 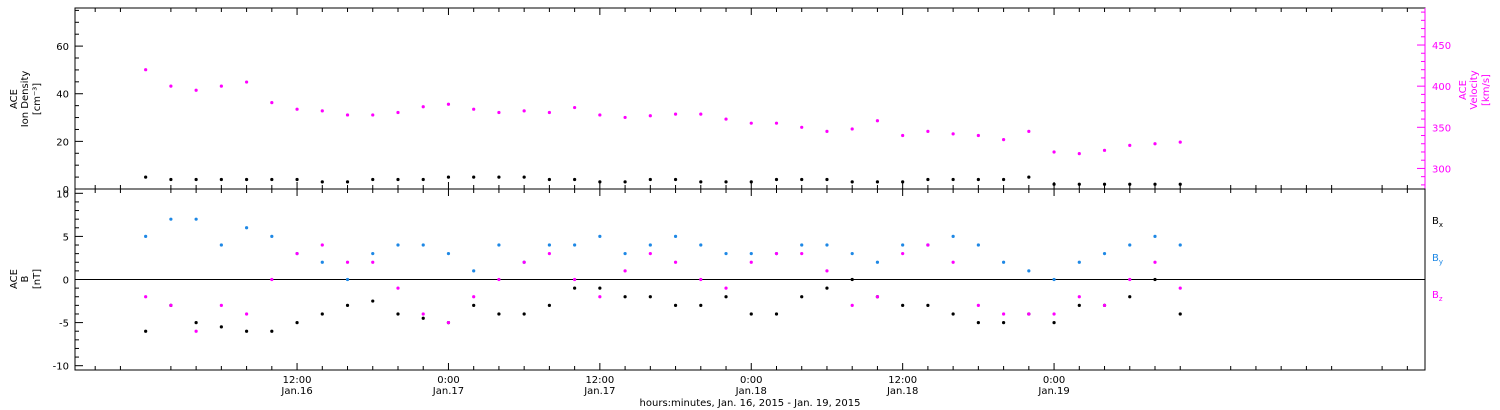 I want to click on density-ylabel-line1: ACE, so click(x=14, y=99).